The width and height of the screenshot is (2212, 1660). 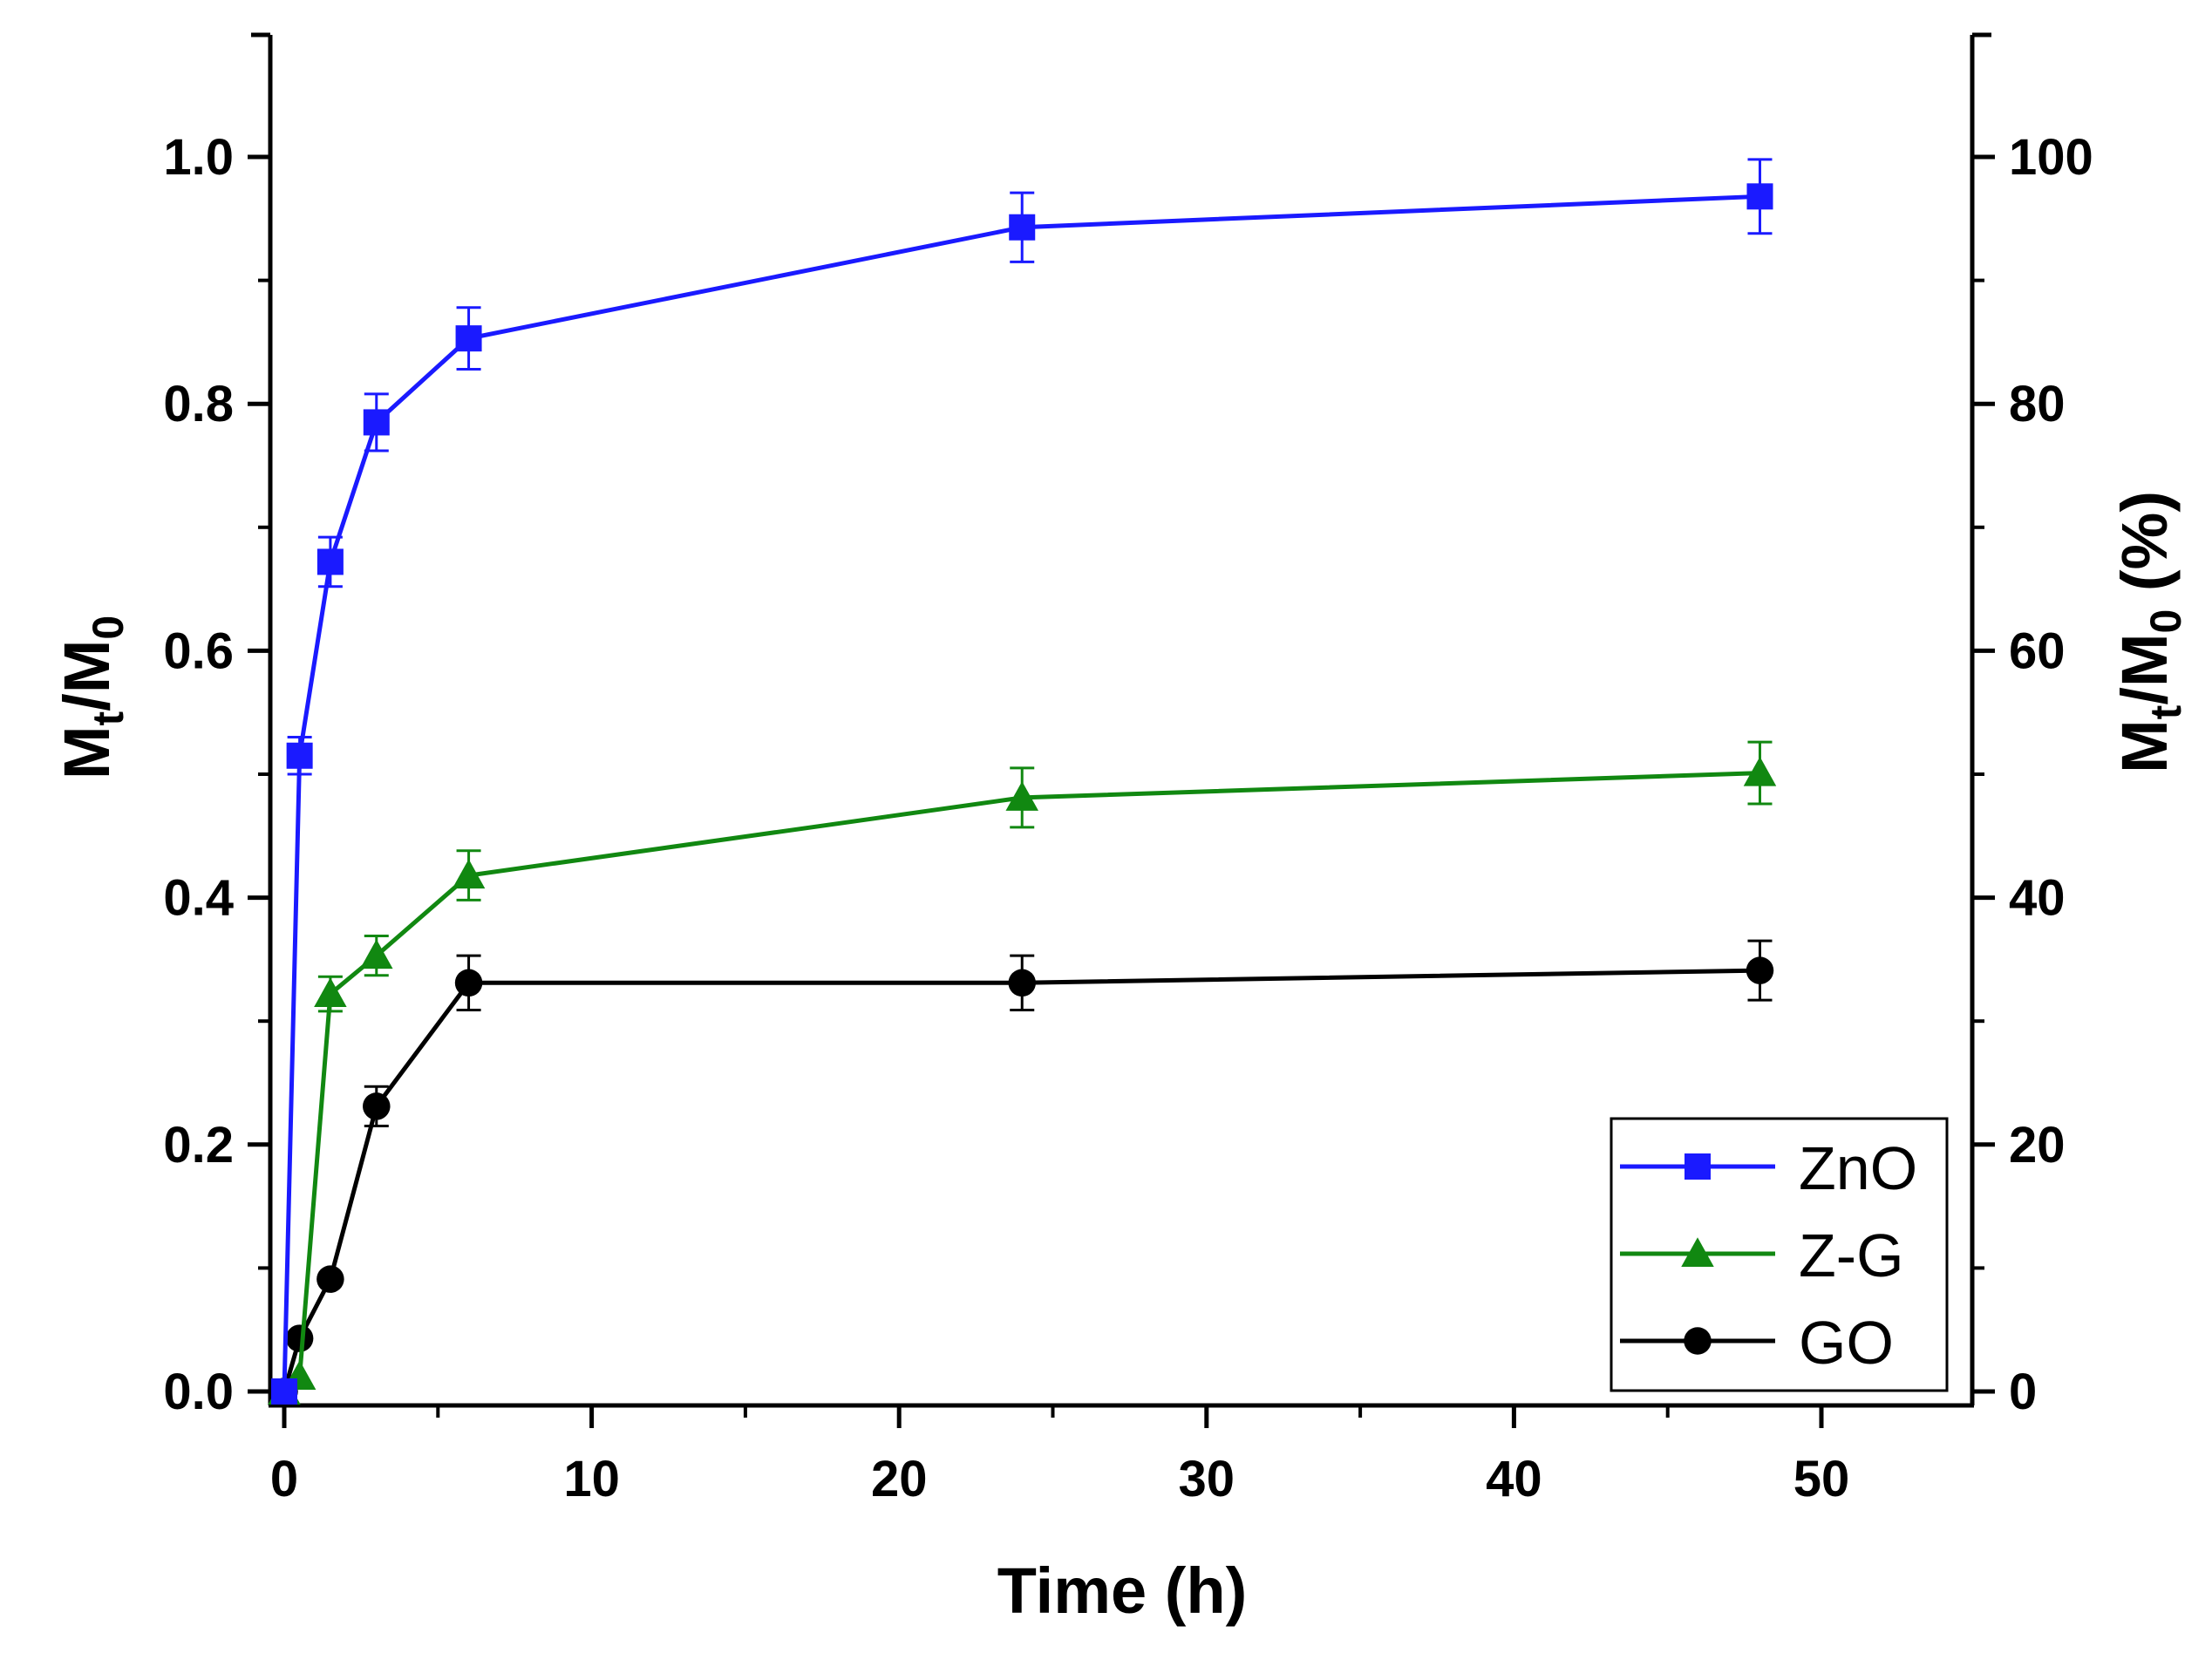 I want to click on y-axis-title: Mt/M0, so click(x=92, y=697).